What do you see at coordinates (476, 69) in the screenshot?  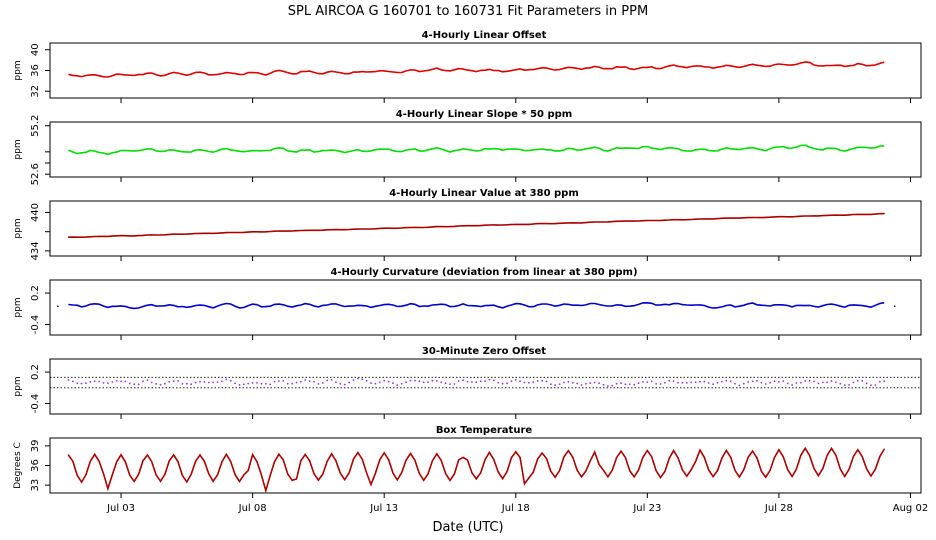 I see `series-line` at bounding box center [476, 69].